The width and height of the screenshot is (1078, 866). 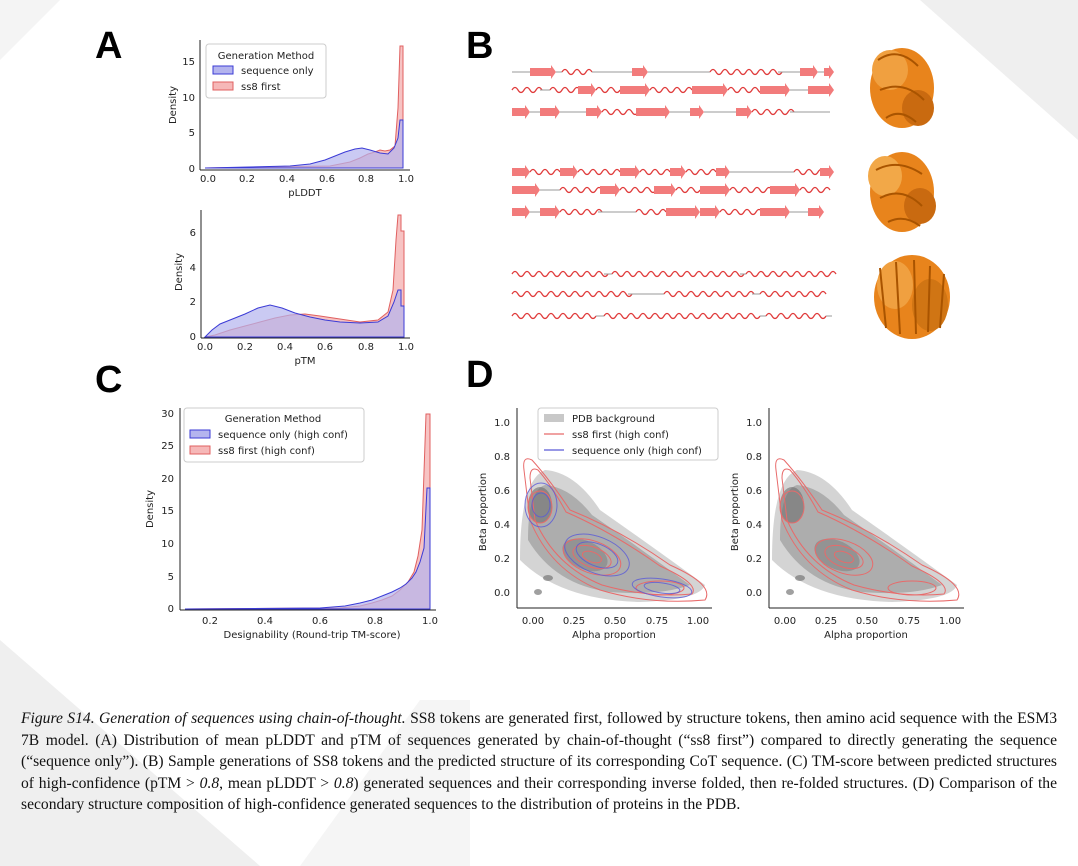 What do you see at coordinates (193, 233) in the screenshot?
I see `tick-label: 6` at bounding box center [193, 233].